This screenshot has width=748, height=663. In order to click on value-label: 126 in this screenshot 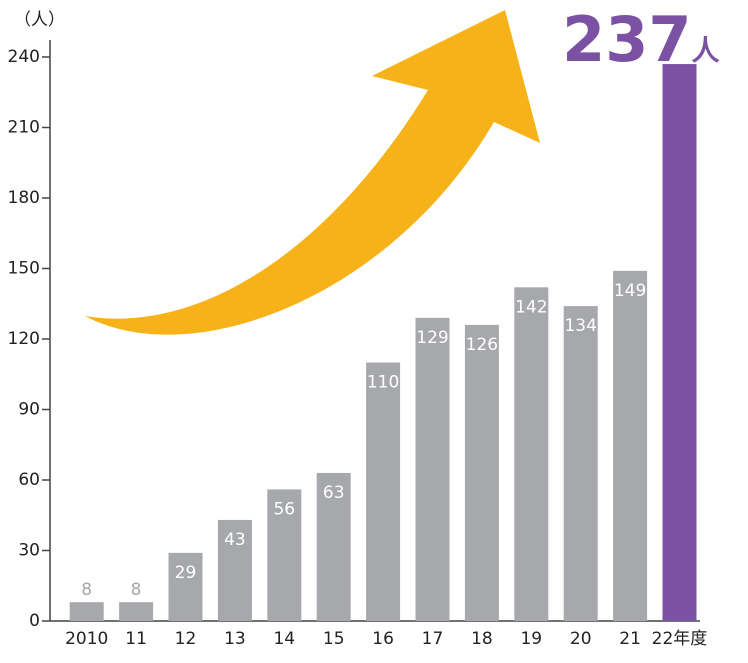, I will do `click(482, 345)`.